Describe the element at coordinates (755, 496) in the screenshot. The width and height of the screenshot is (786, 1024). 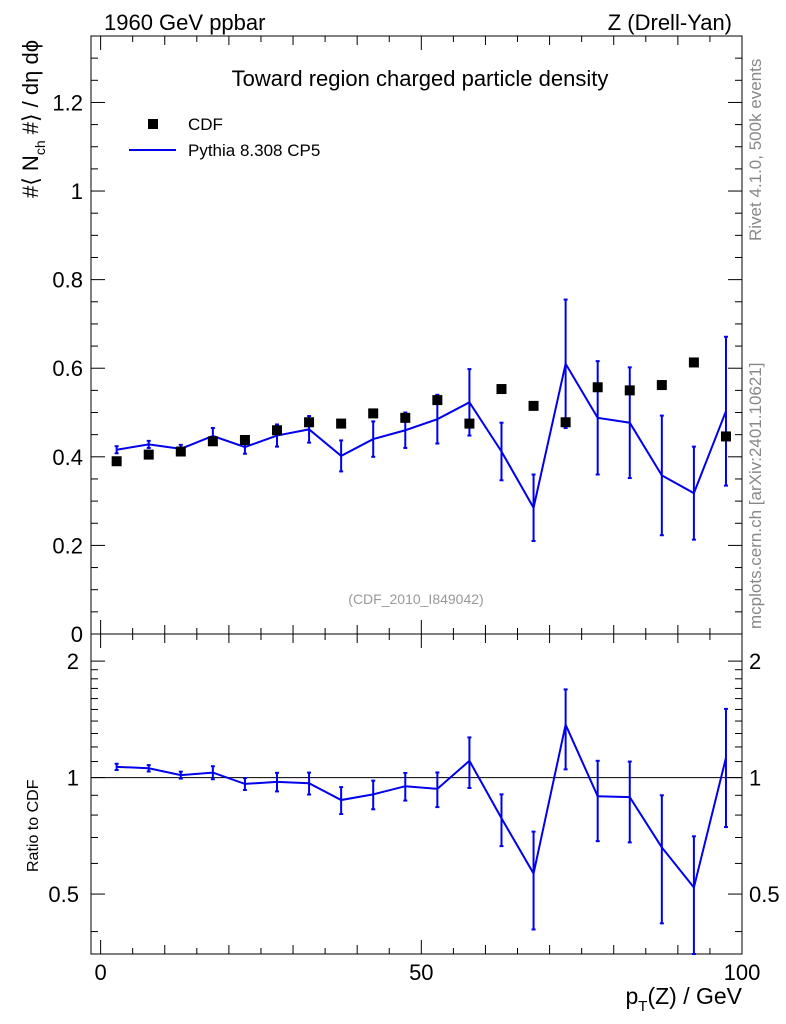
I see `mcplots-label: mcplots.cern.ch [arXiv:2401.10621]` at that location.